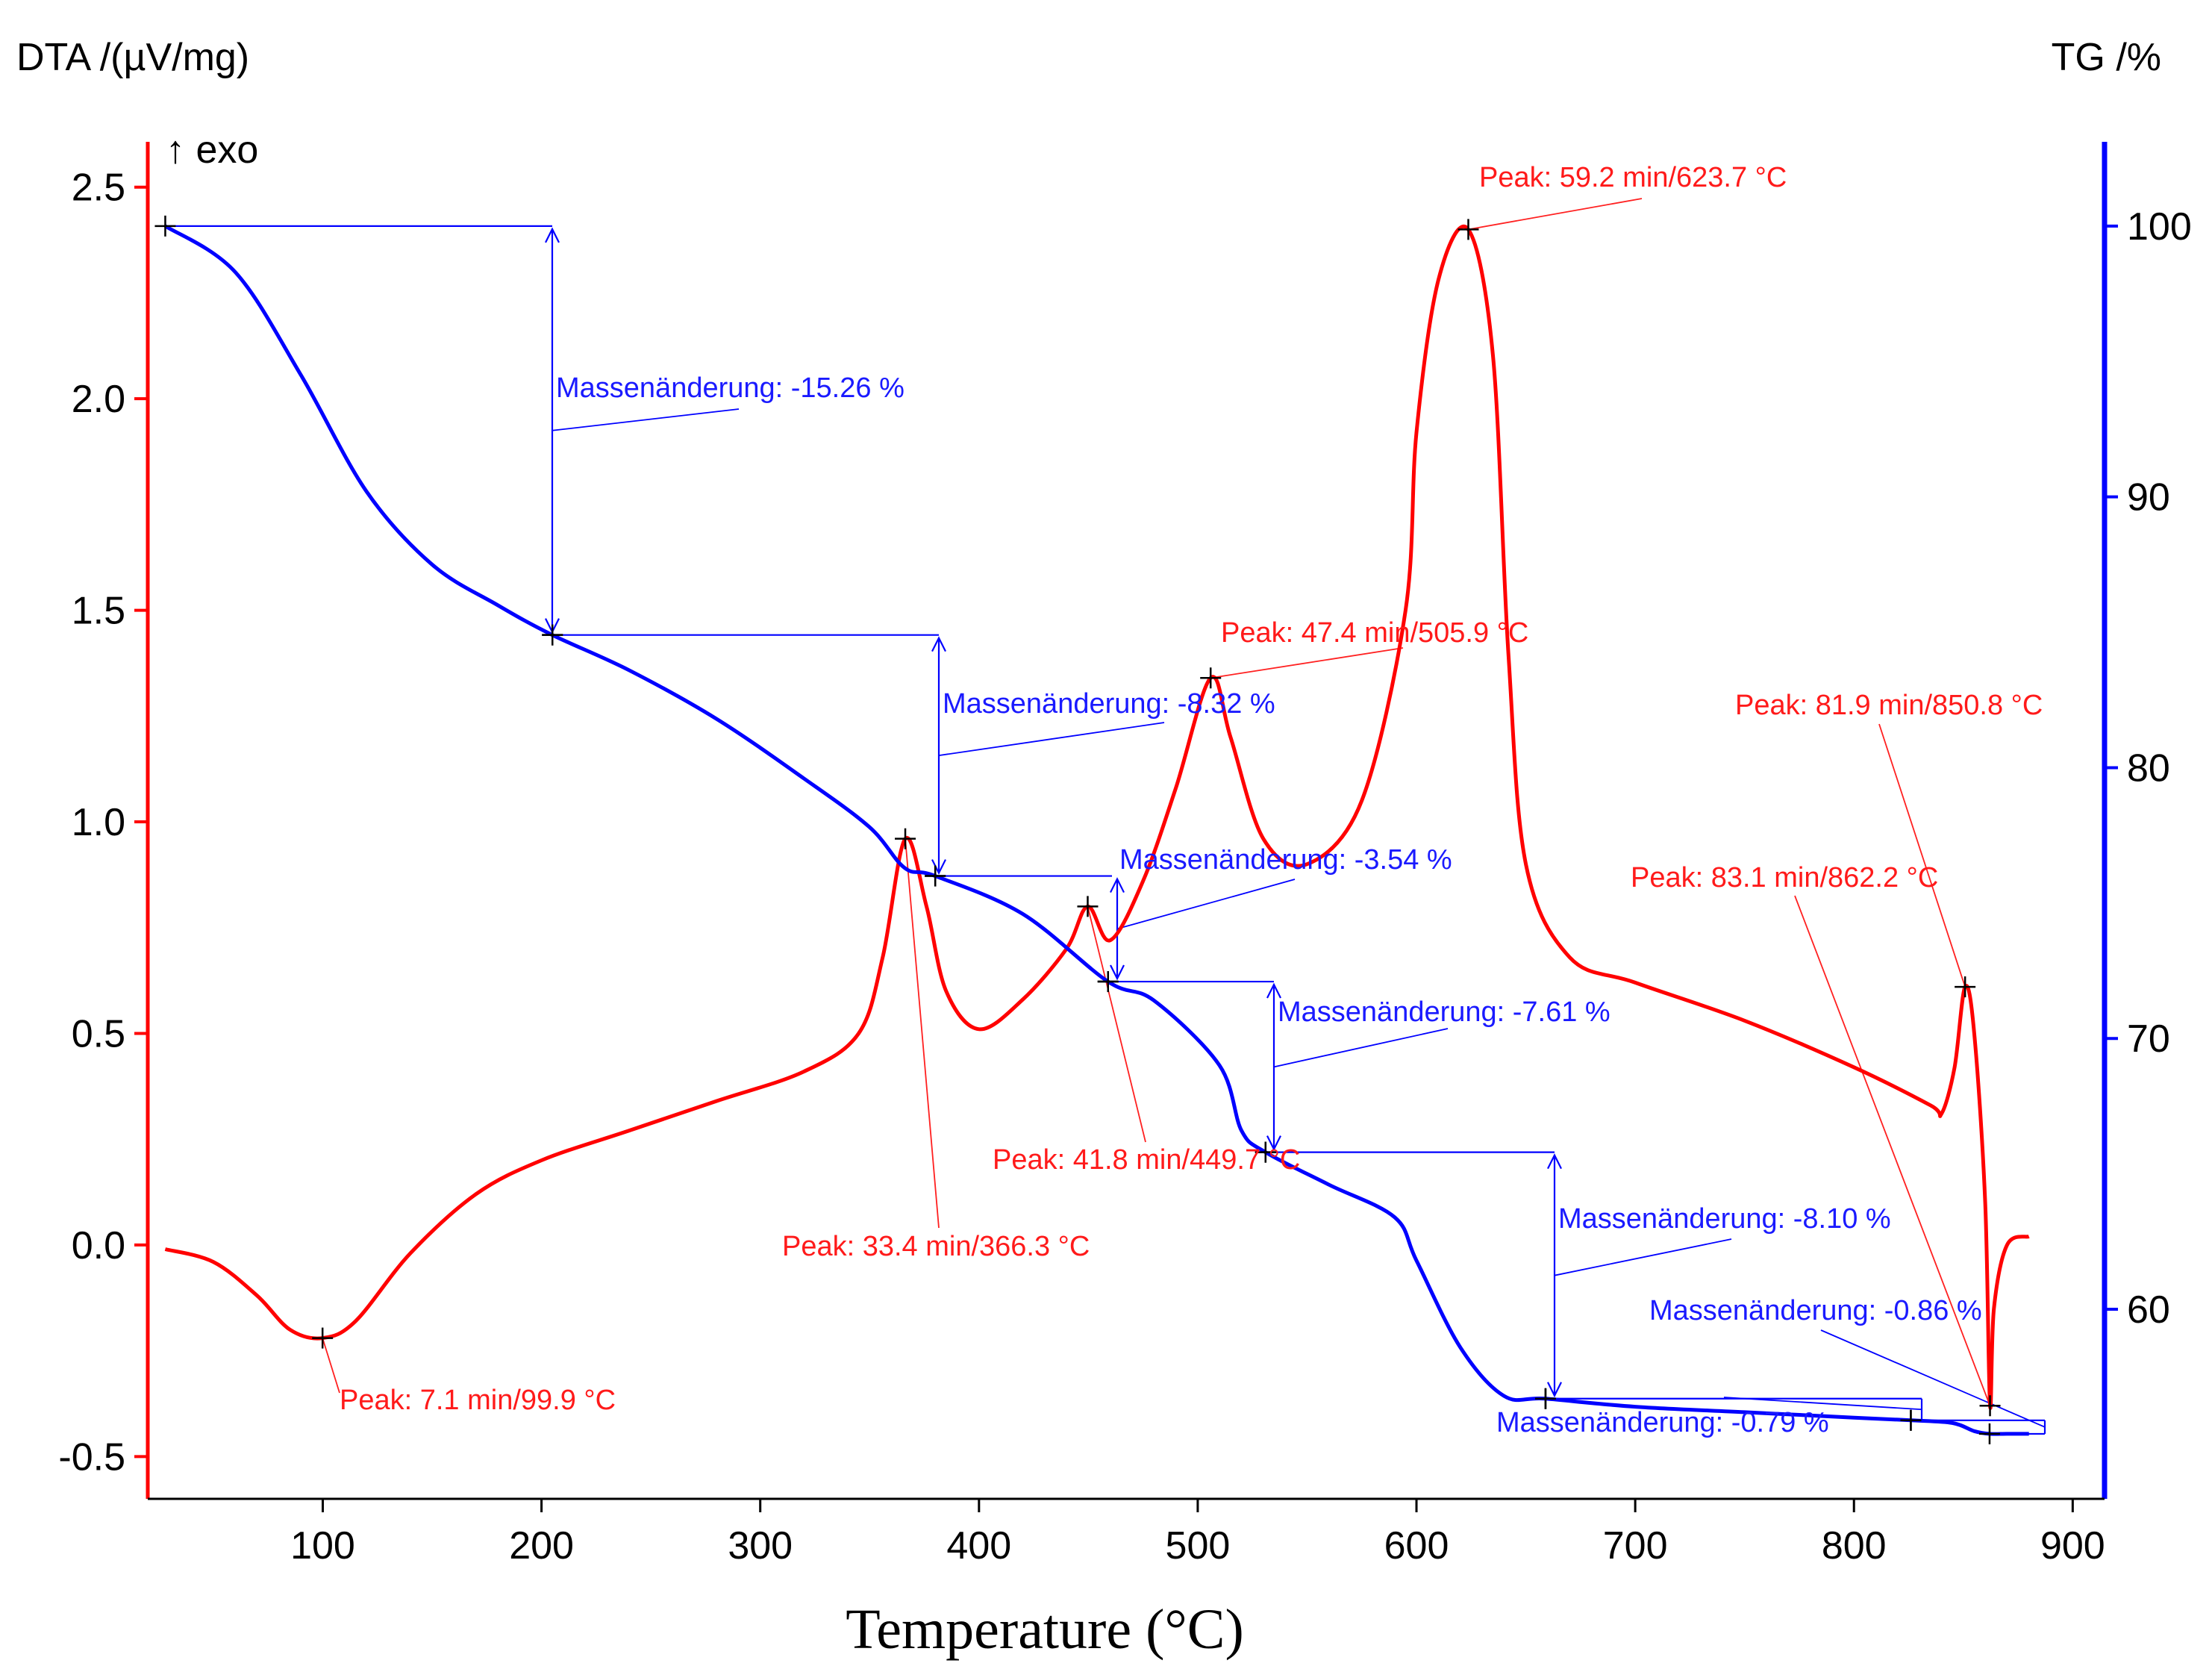  What do you see at coordinates (98, 611) in the screenshot?
I see `y-left-tick-label: 1.5` at bounding box center [98, 611].